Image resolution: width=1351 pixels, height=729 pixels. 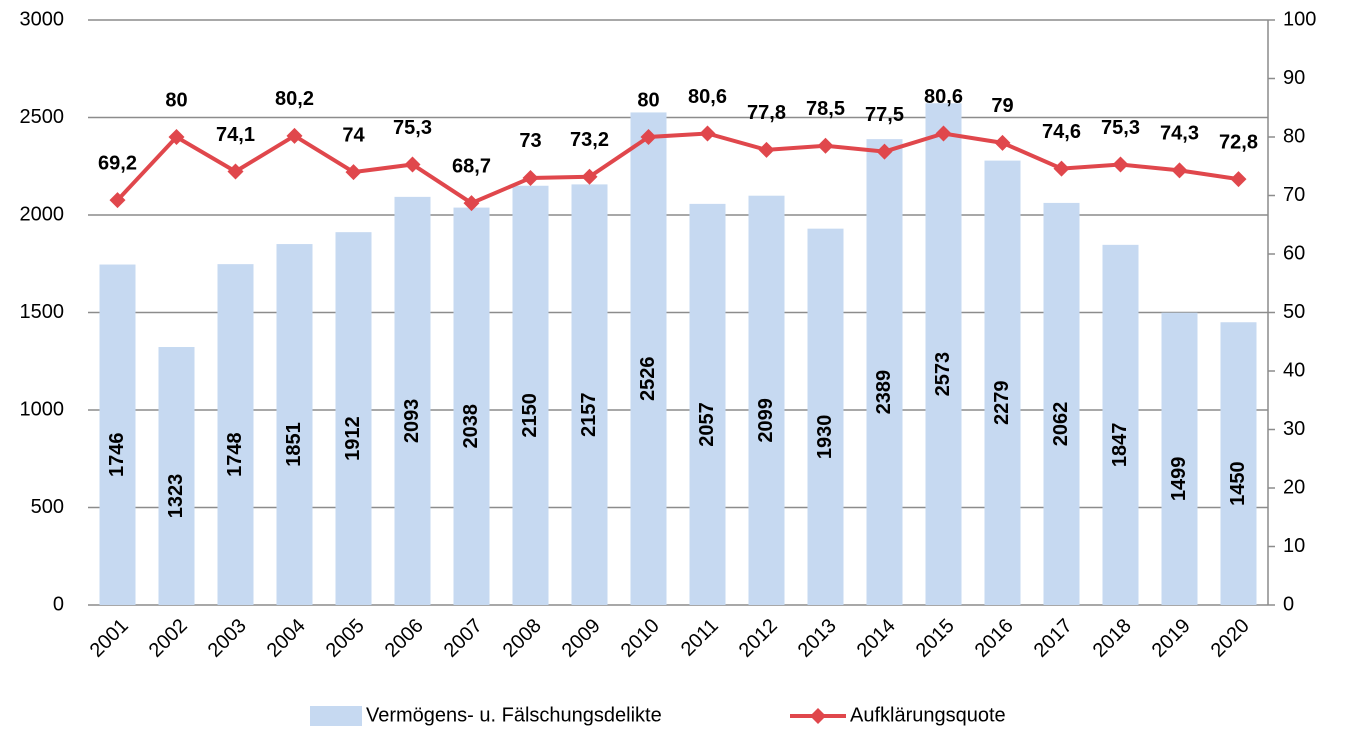 I want to click on x-tick-label: 2017, so click(x=1053, y=638).